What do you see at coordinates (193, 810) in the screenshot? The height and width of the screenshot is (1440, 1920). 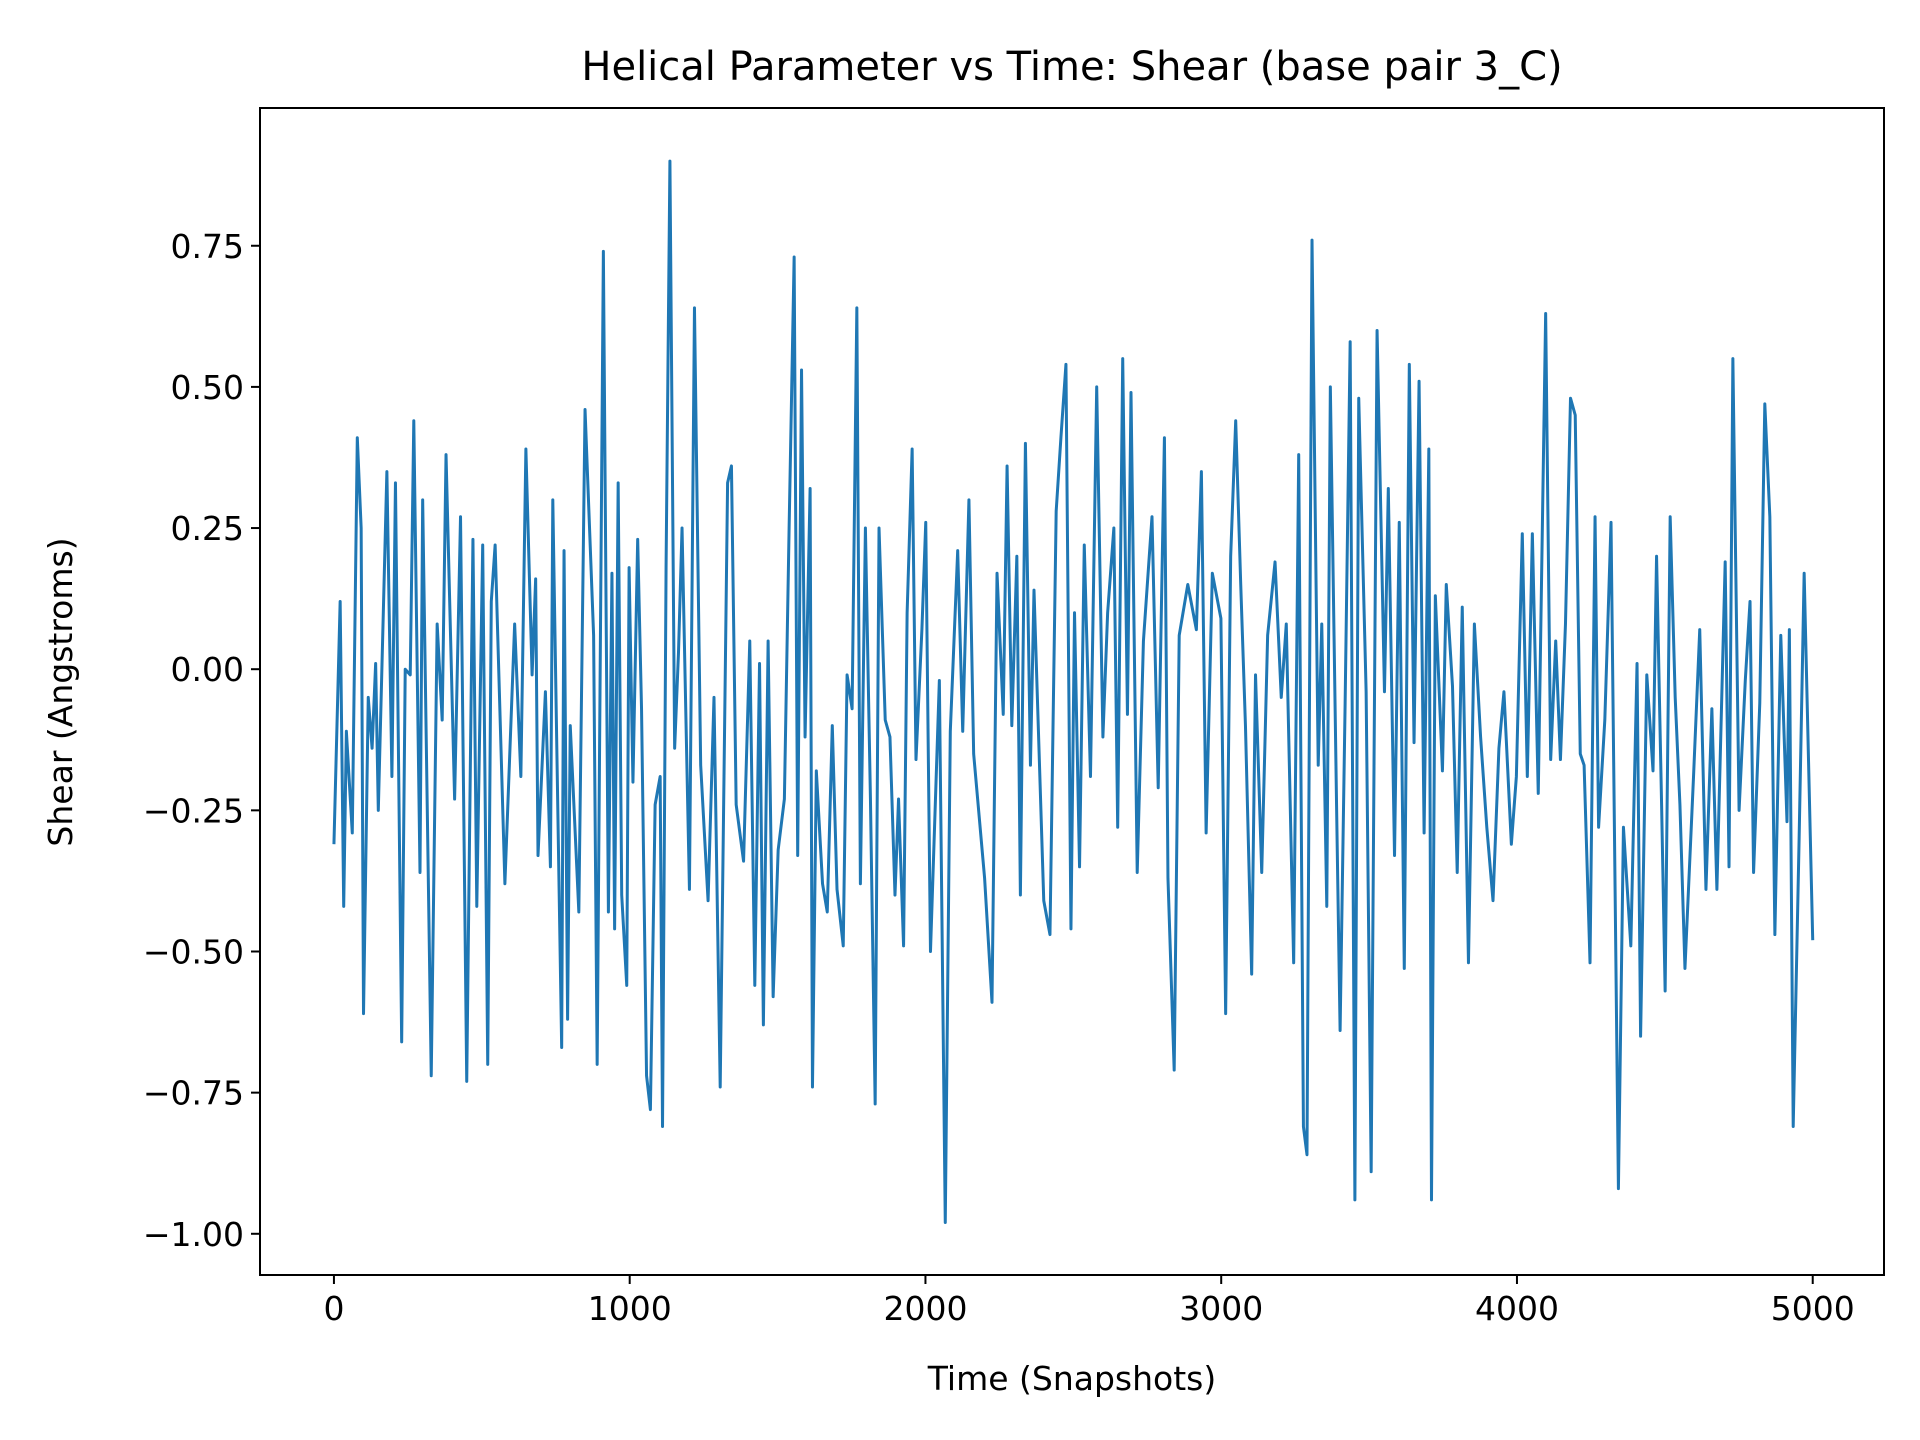 I see `y-tick-label: −0.25` at bounding box center [193, 810].